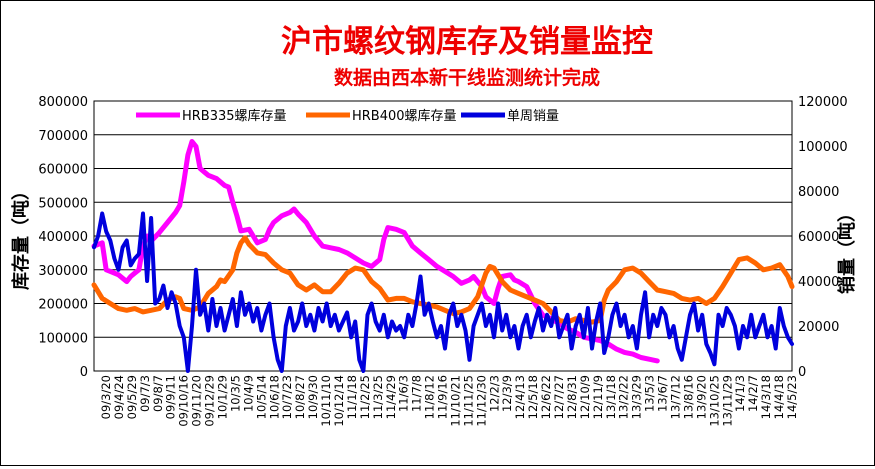 The image size is (875, 469). I want to click on y2-tick-label: 20000, so click(818, 327).